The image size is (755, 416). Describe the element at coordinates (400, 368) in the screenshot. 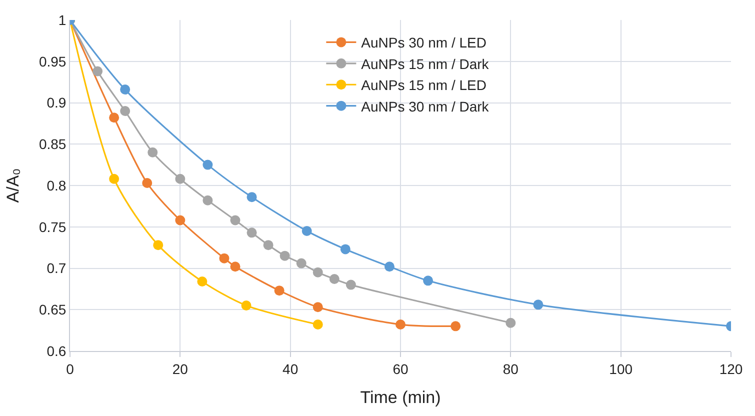

I see `x-tick-label: 60` at that location.